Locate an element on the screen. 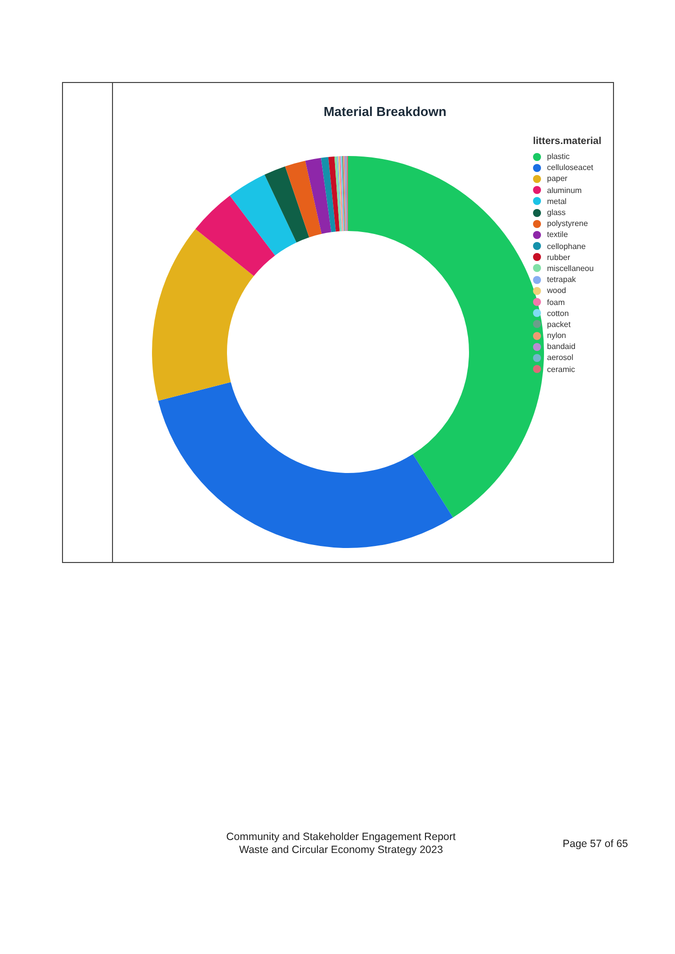 Image resolution: width=675 pixels, height=954 pixels. legend-label: aluminum is located at coordinates (564, 190).